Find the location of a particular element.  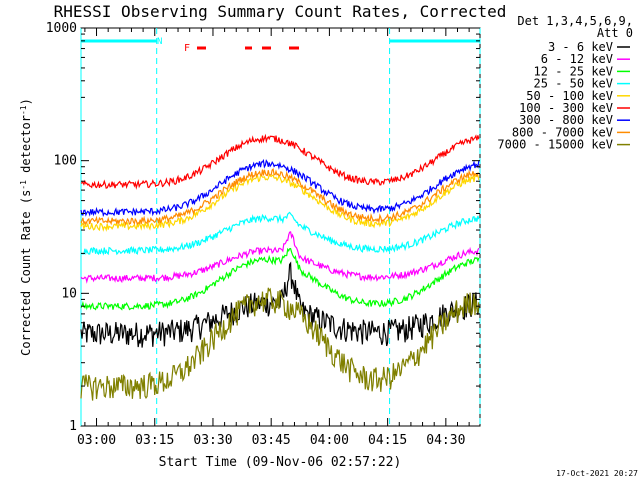

legend-label: 7000 - 15000 keV is located at coordinates (555, 145).